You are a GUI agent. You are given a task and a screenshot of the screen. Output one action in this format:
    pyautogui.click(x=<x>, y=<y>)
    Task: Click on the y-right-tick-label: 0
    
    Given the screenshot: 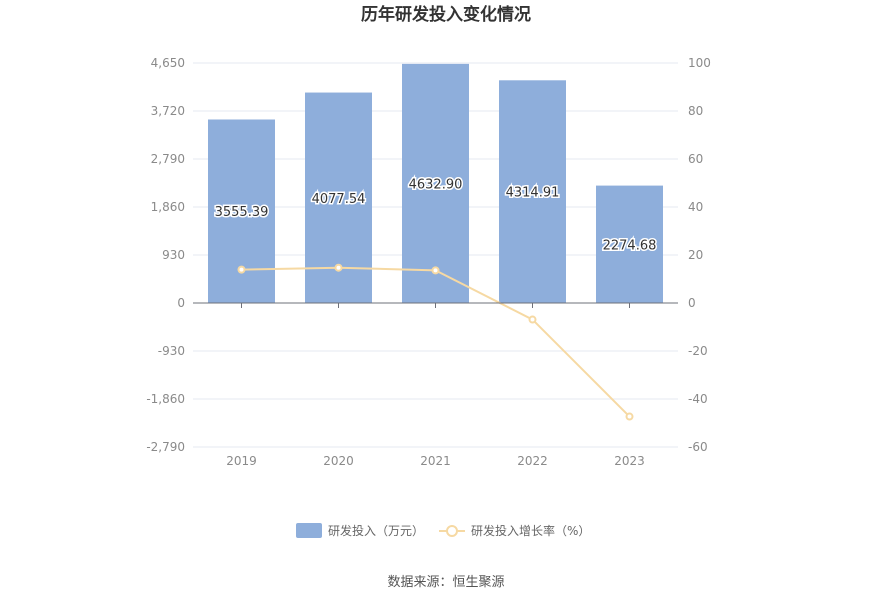 What is the action you would take?
    pyautogui.click(x=692, y=303)
    